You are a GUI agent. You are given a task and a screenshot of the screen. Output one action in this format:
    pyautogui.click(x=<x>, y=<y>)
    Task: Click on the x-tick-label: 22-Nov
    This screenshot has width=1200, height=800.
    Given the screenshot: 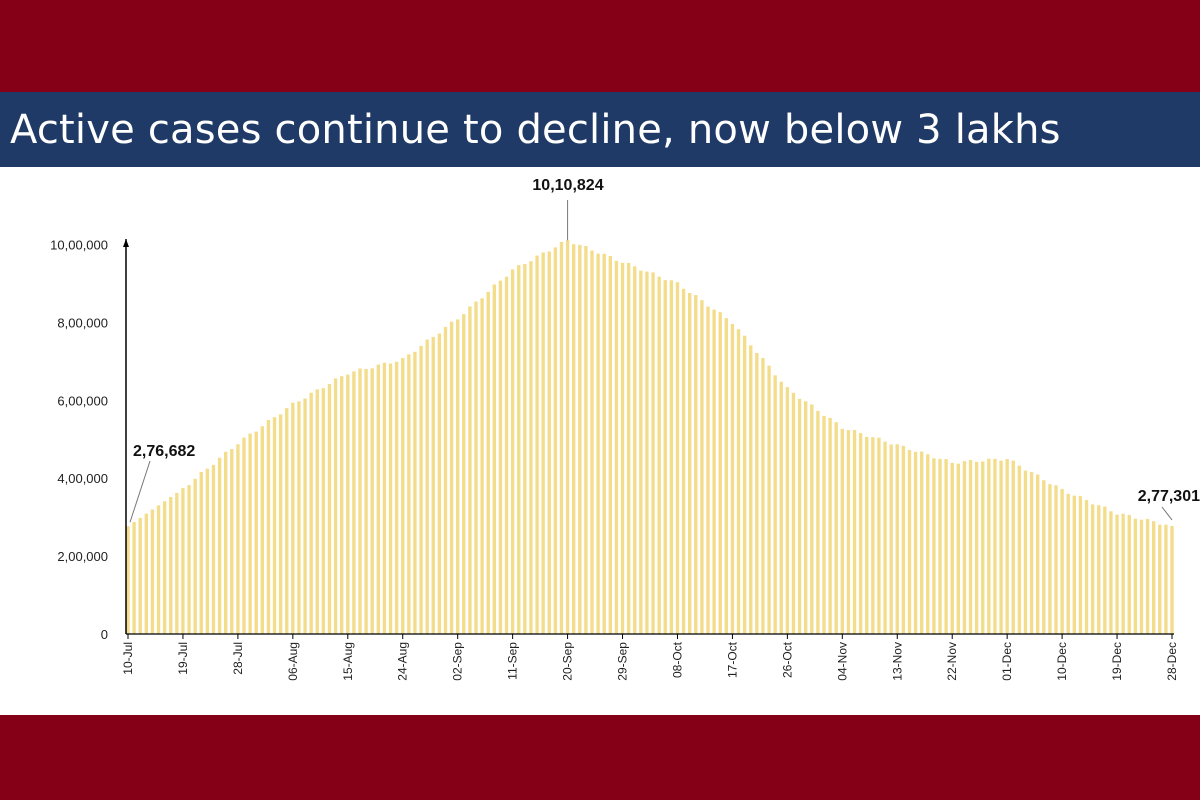 What is the action you would take?
    pyautogui.click(x=952, y=661)
    